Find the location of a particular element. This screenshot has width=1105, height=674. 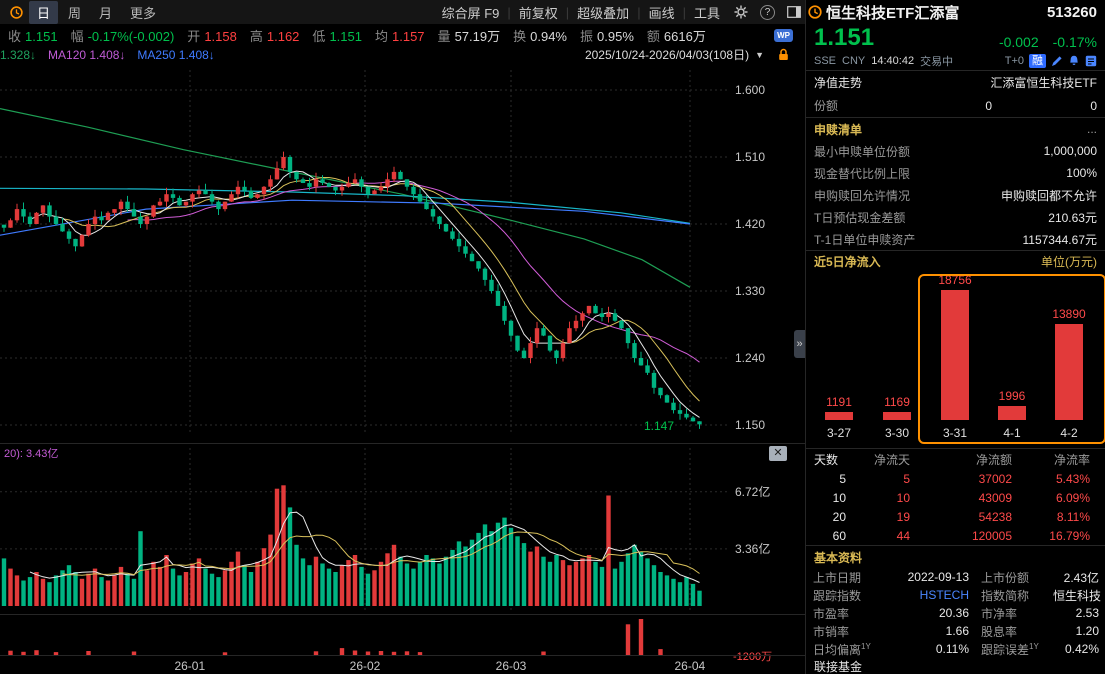

nav-trend-row: 净值走势 汇添富恒生科技ETF is located at coordinates (955, 82).